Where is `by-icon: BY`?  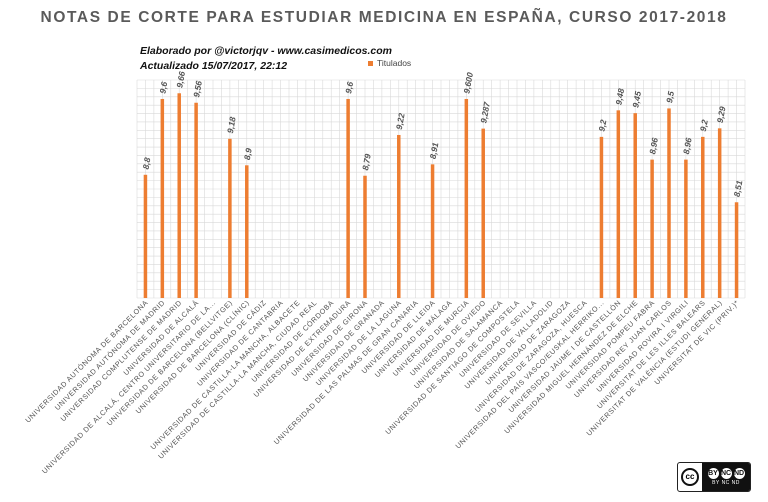
by-icon: BY is located at coordinates (713, 473).